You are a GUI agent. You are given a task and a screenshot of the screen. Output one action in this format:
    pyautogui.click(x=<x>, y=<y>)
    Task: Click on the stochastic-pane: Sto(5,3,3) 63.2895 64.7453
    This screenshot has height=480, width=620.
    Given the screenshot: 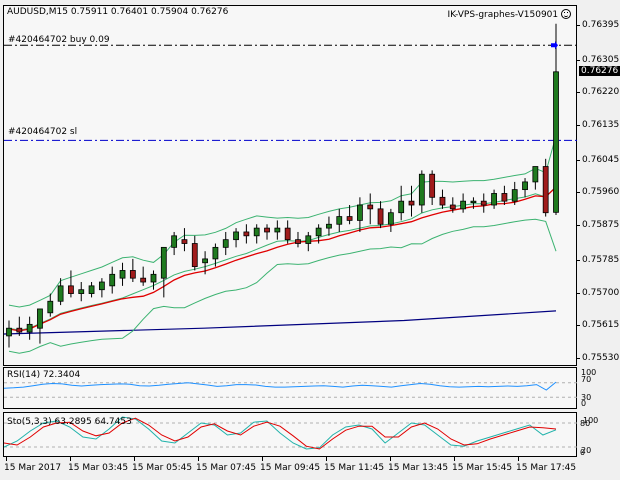 What is the action you would take?
    pyautogui.click(x=290, y=434)
    